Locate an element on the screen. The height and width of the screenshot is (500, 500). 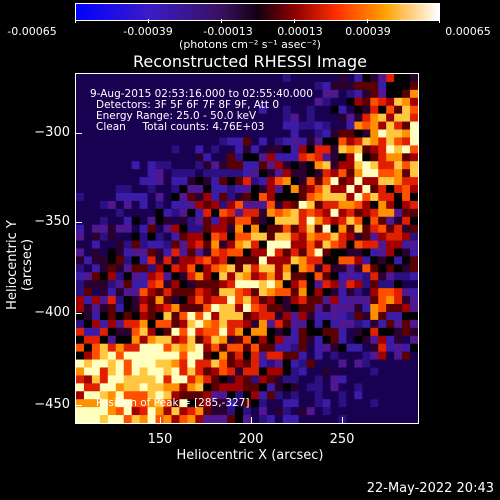
y-tick-label: −400 is located at coordinates (52, 312).